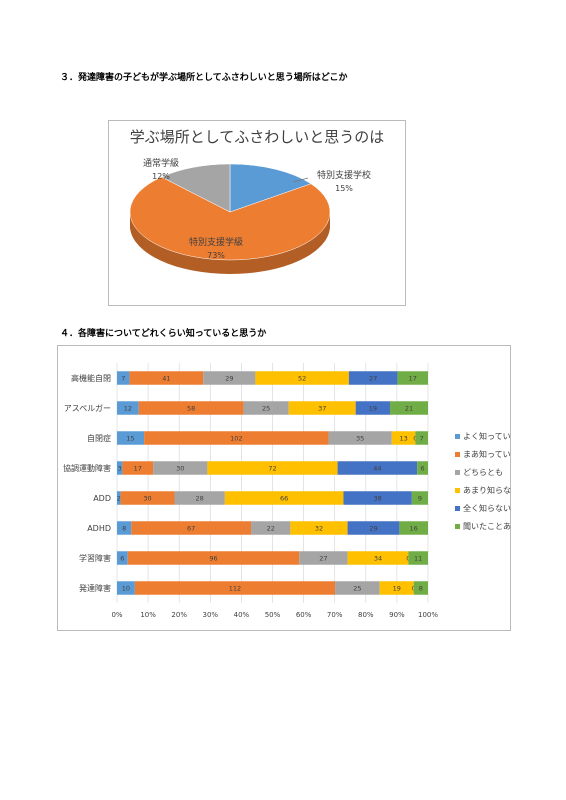 This screenshot has height=800, width=566. I want to click on data-label: 58, so click(191, 409).